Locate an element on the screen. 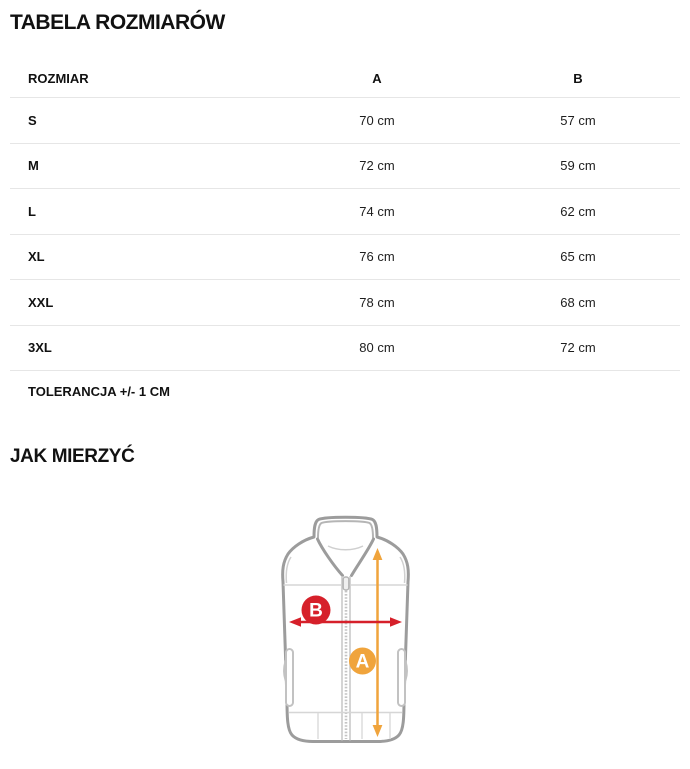 The width and height of the screenshot is (690, 769). table-row: L 74 cm 62 cm is located at coordinates (345, 212).